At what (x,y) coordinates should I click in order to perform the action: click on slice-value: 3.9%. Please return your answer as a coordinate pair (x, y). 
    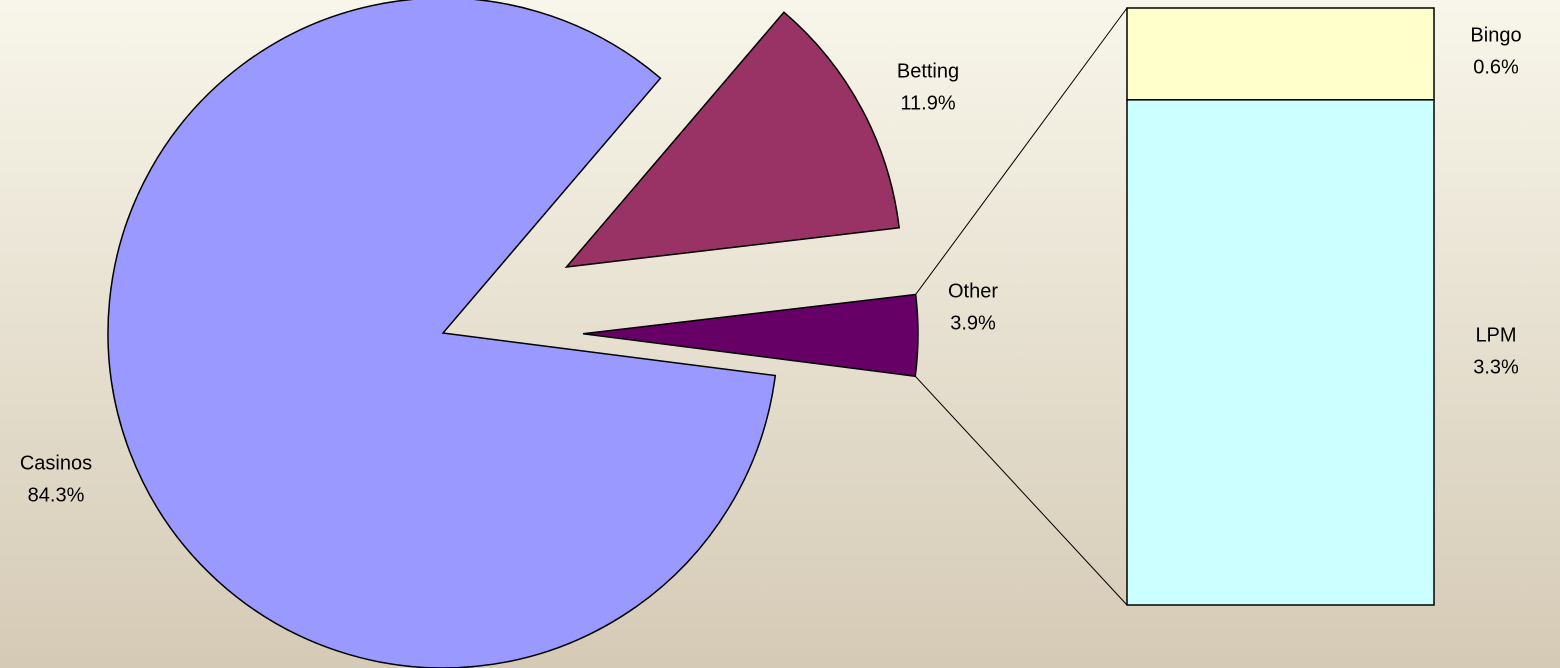
    Looking at the image, I should click on (973, 323).